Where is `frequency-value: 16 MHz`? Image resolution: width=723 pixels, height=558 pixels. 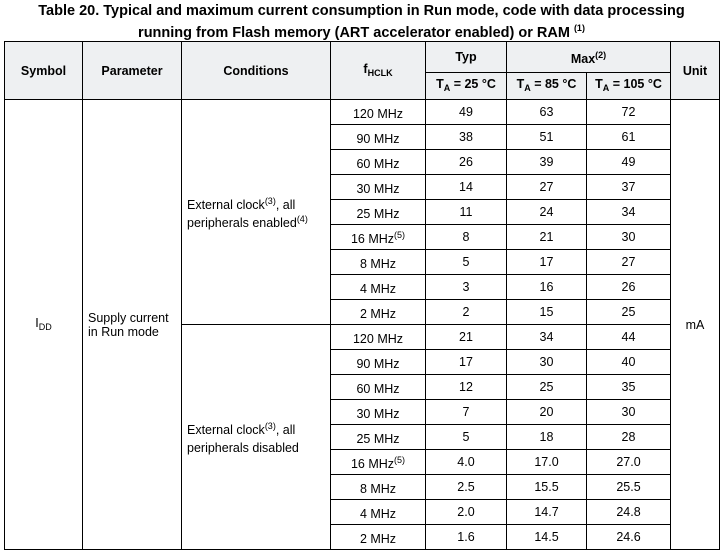
frequency-value: 16 MHz is located at coordinates (372, 464).